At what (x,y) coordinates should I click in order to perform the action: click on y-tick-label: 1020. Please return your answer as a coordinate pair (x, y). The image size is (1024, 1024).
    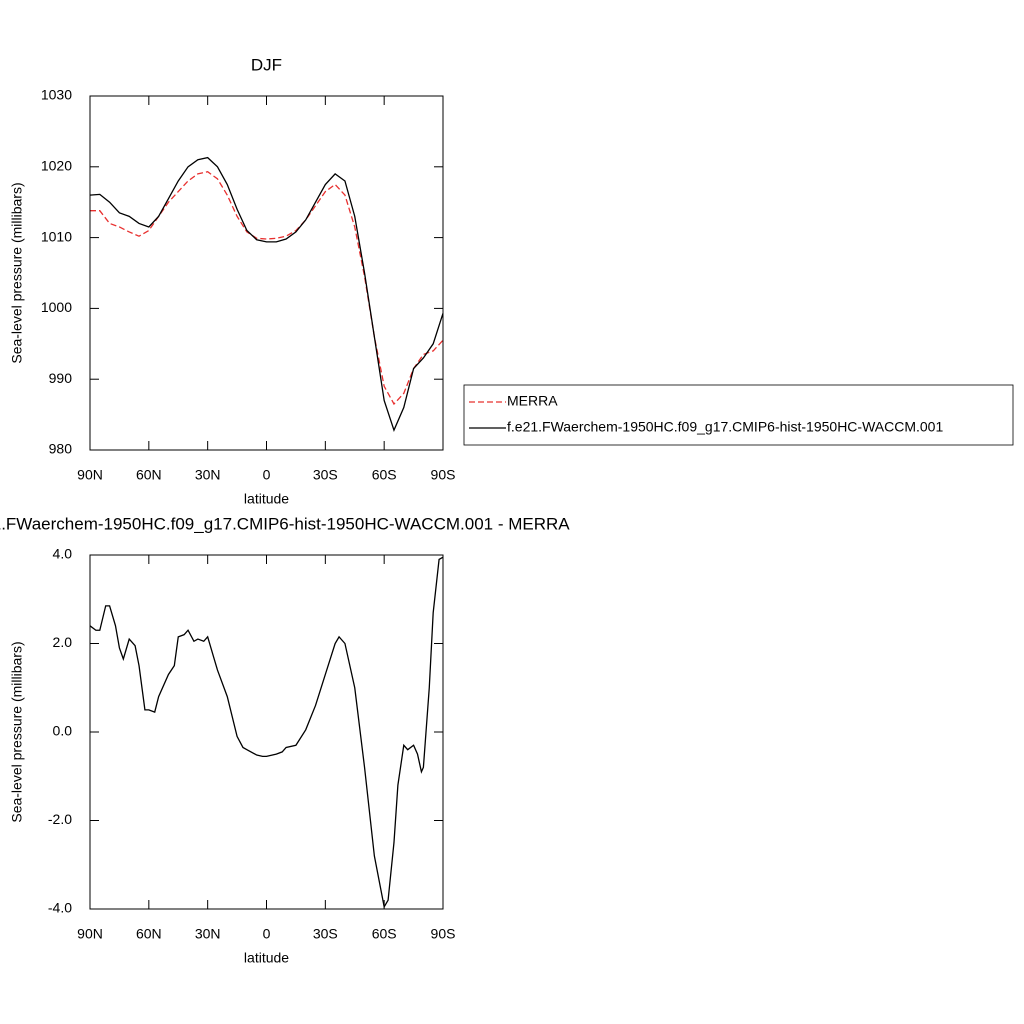
    Looking at the image, I should click on (56, 166).